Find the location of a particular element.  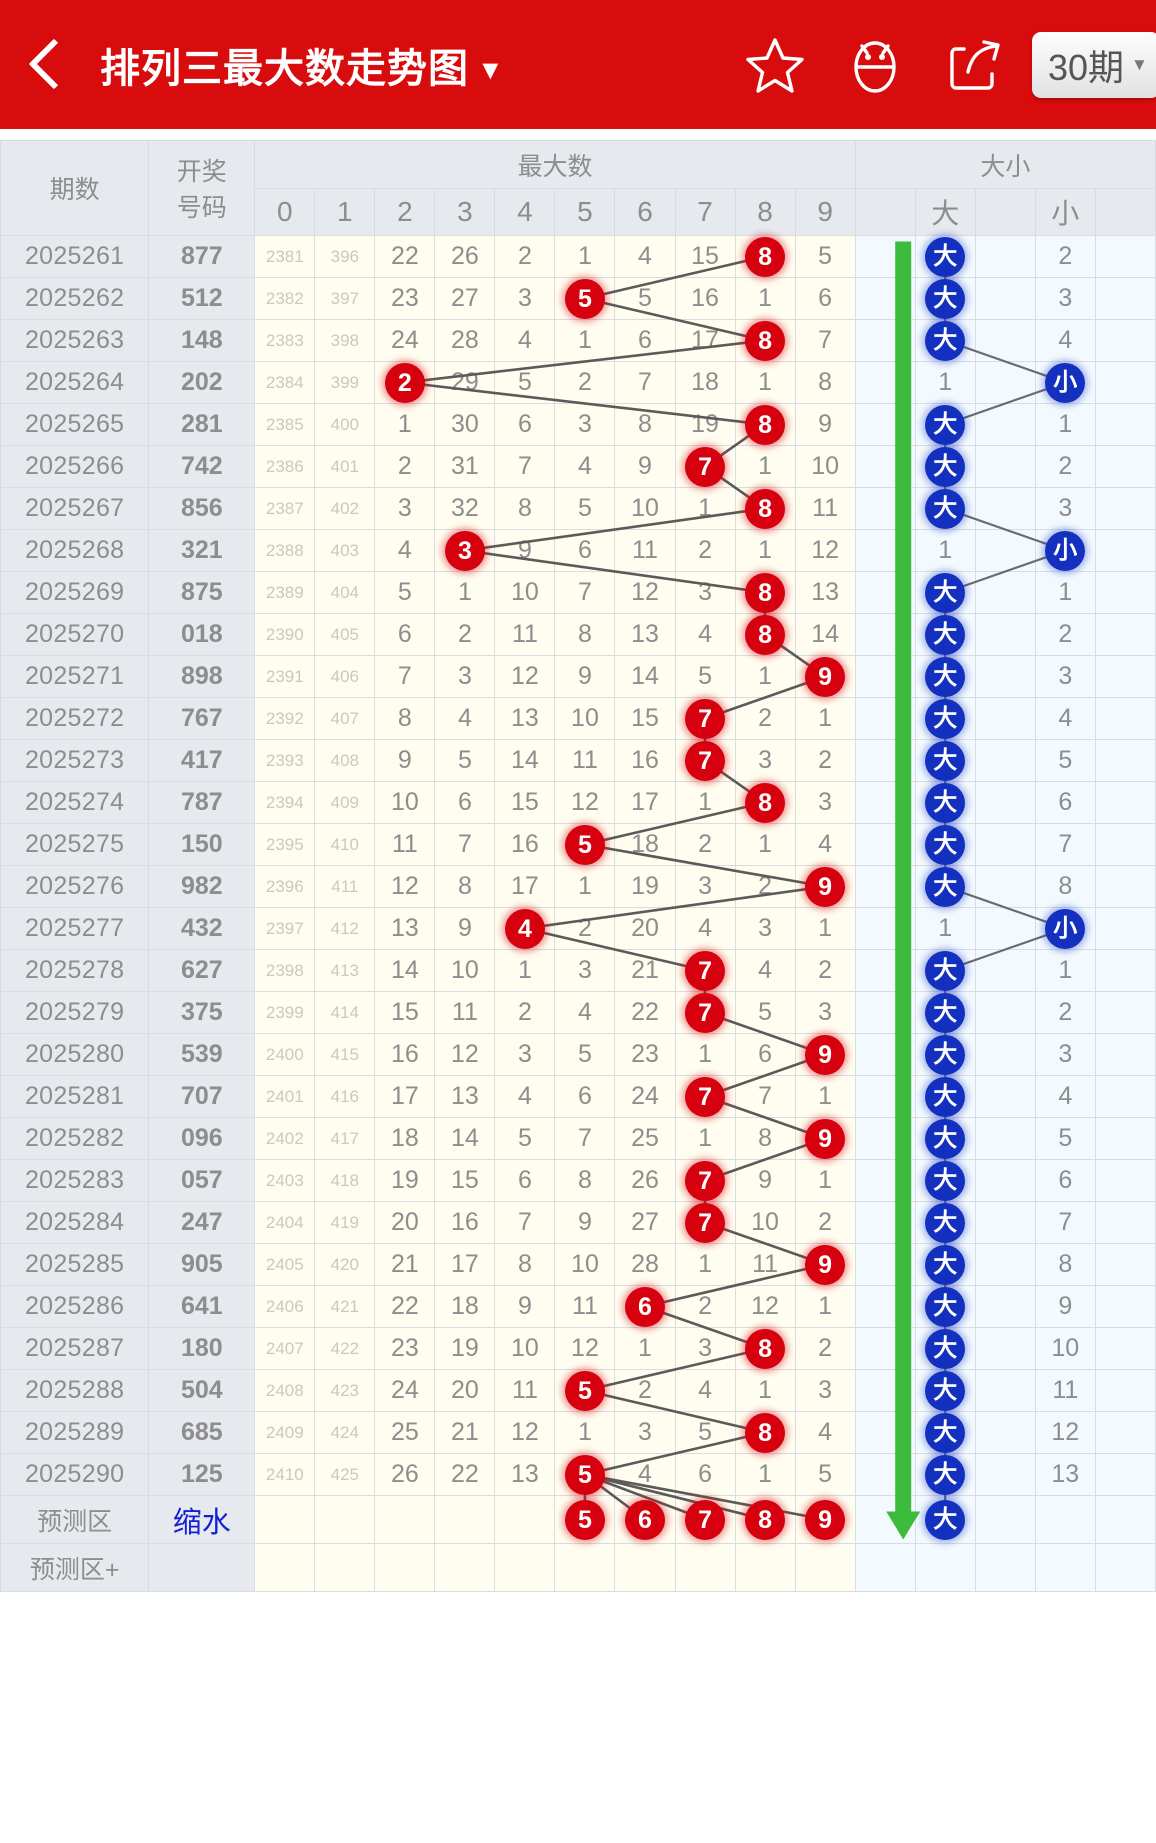

cell-miss-5: 11 is located at coordinates (585, 1306).